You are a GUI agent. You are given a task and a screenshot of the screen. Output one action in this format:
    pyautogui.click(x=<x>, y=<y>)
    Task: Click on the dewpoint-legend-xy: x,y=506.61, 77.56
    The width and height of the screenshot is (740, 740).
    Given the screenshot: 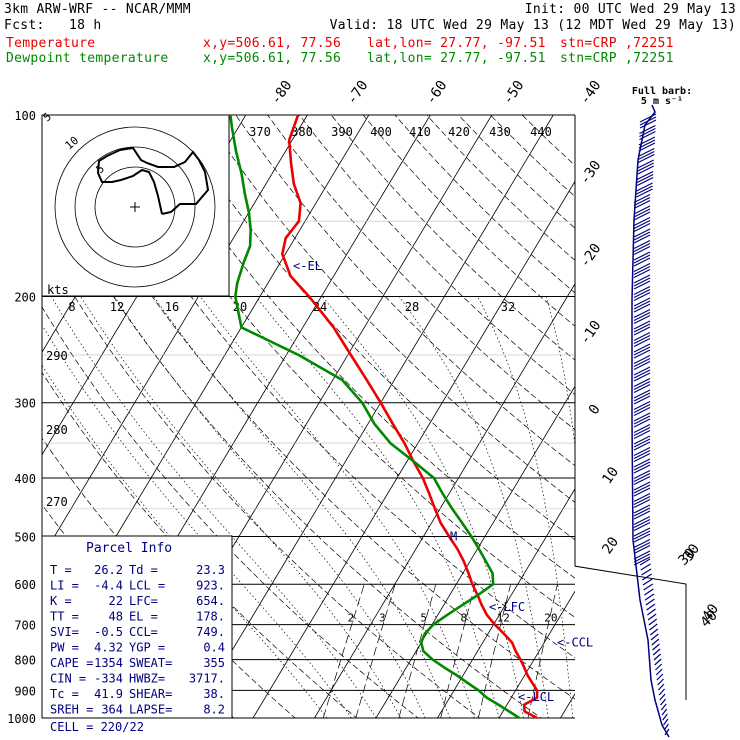 What is the action you would take?
    pyautogui.click(x=272, y=58)
    